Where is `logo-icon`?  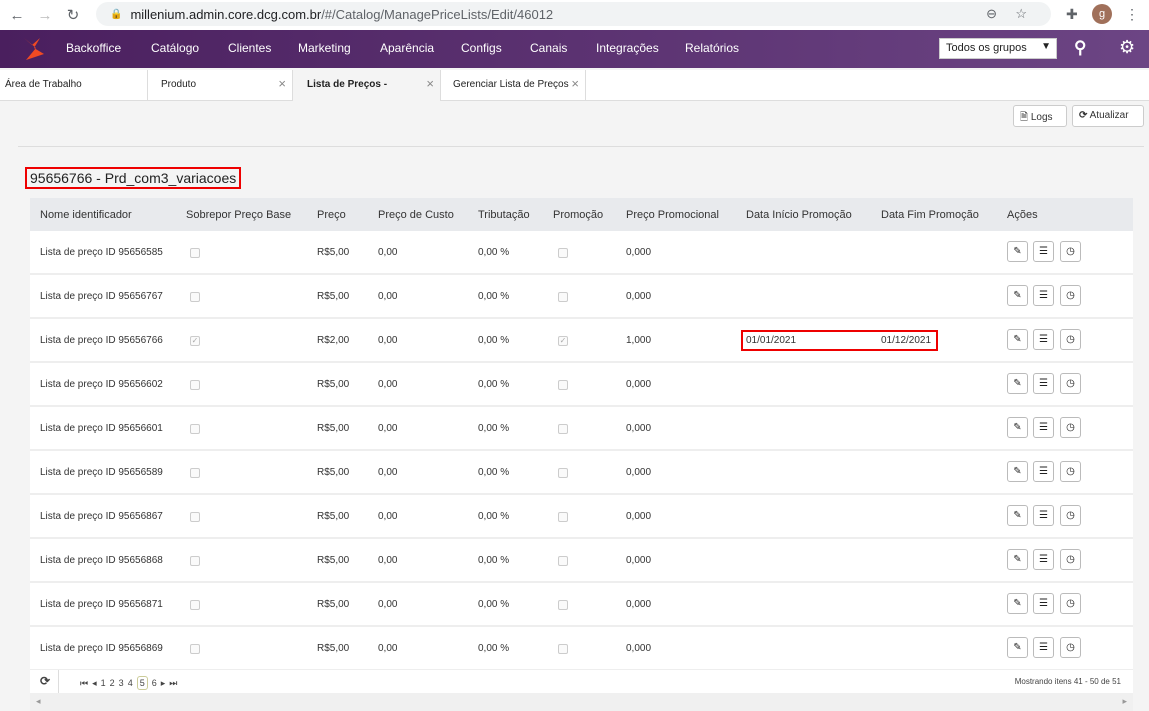
logo-icon is located at coordinates (34, 49).